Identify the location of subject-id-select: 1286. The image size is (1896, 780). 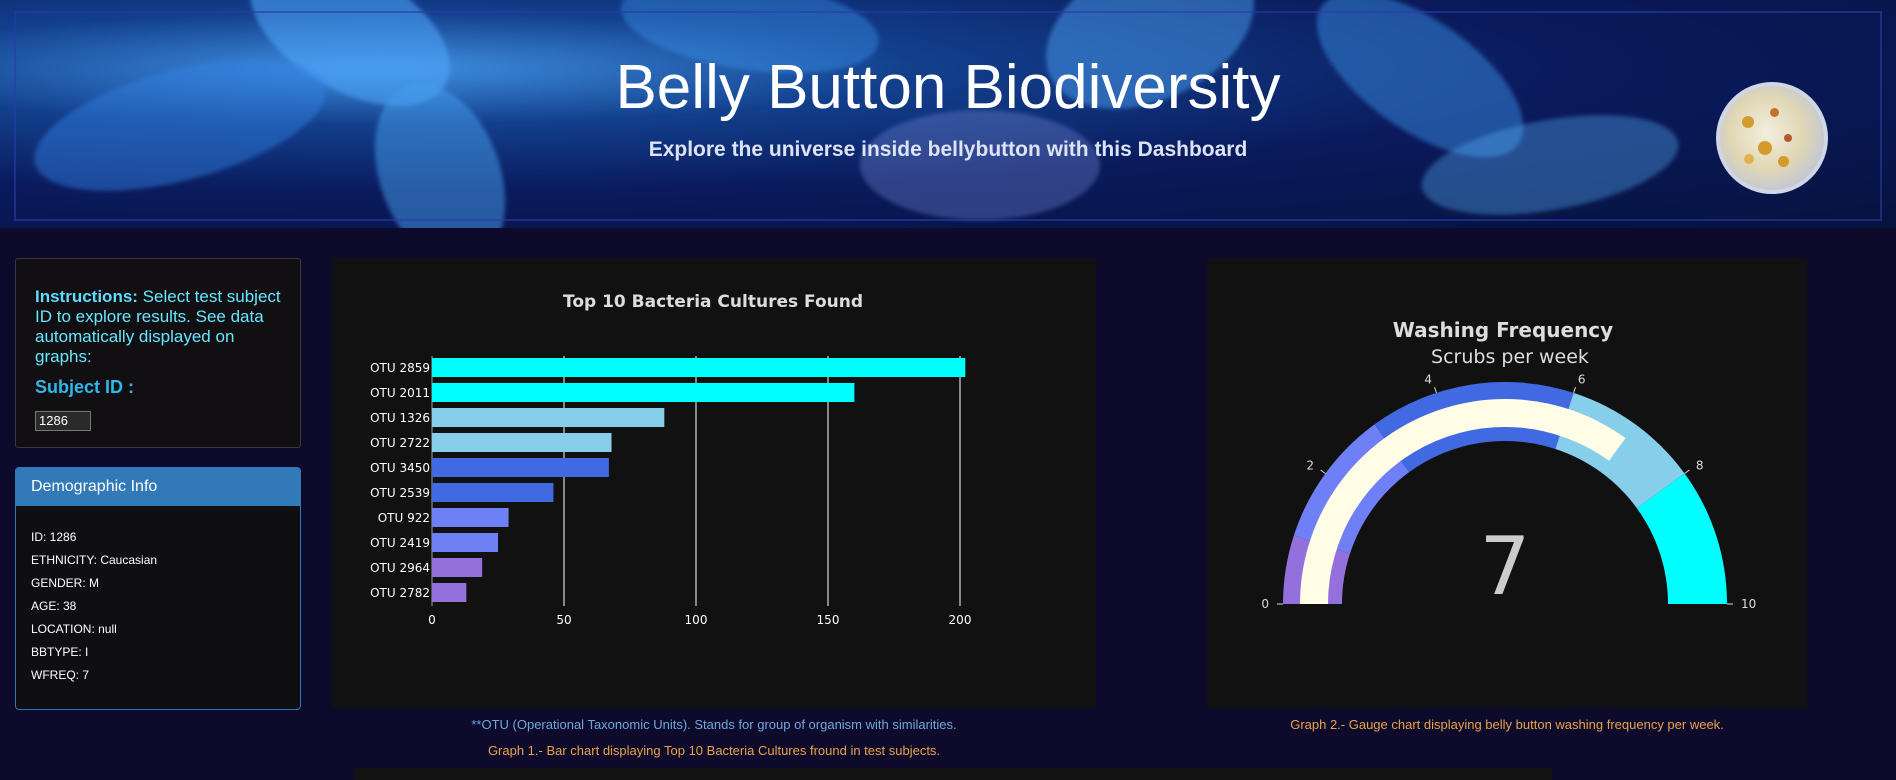
(63, 421).